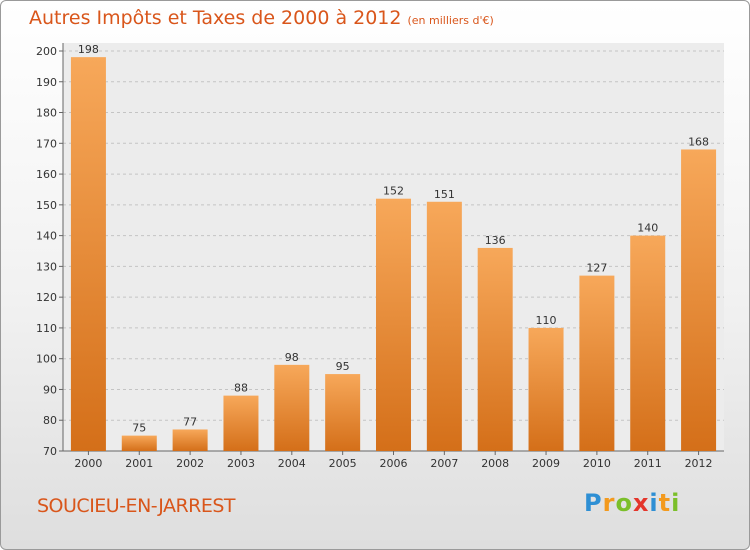 This screenshot has height=550, width=750. Describe the element at coordinates (190, 463) in the screenshot. I see `x-tick-label-2002: 2002` at that location.